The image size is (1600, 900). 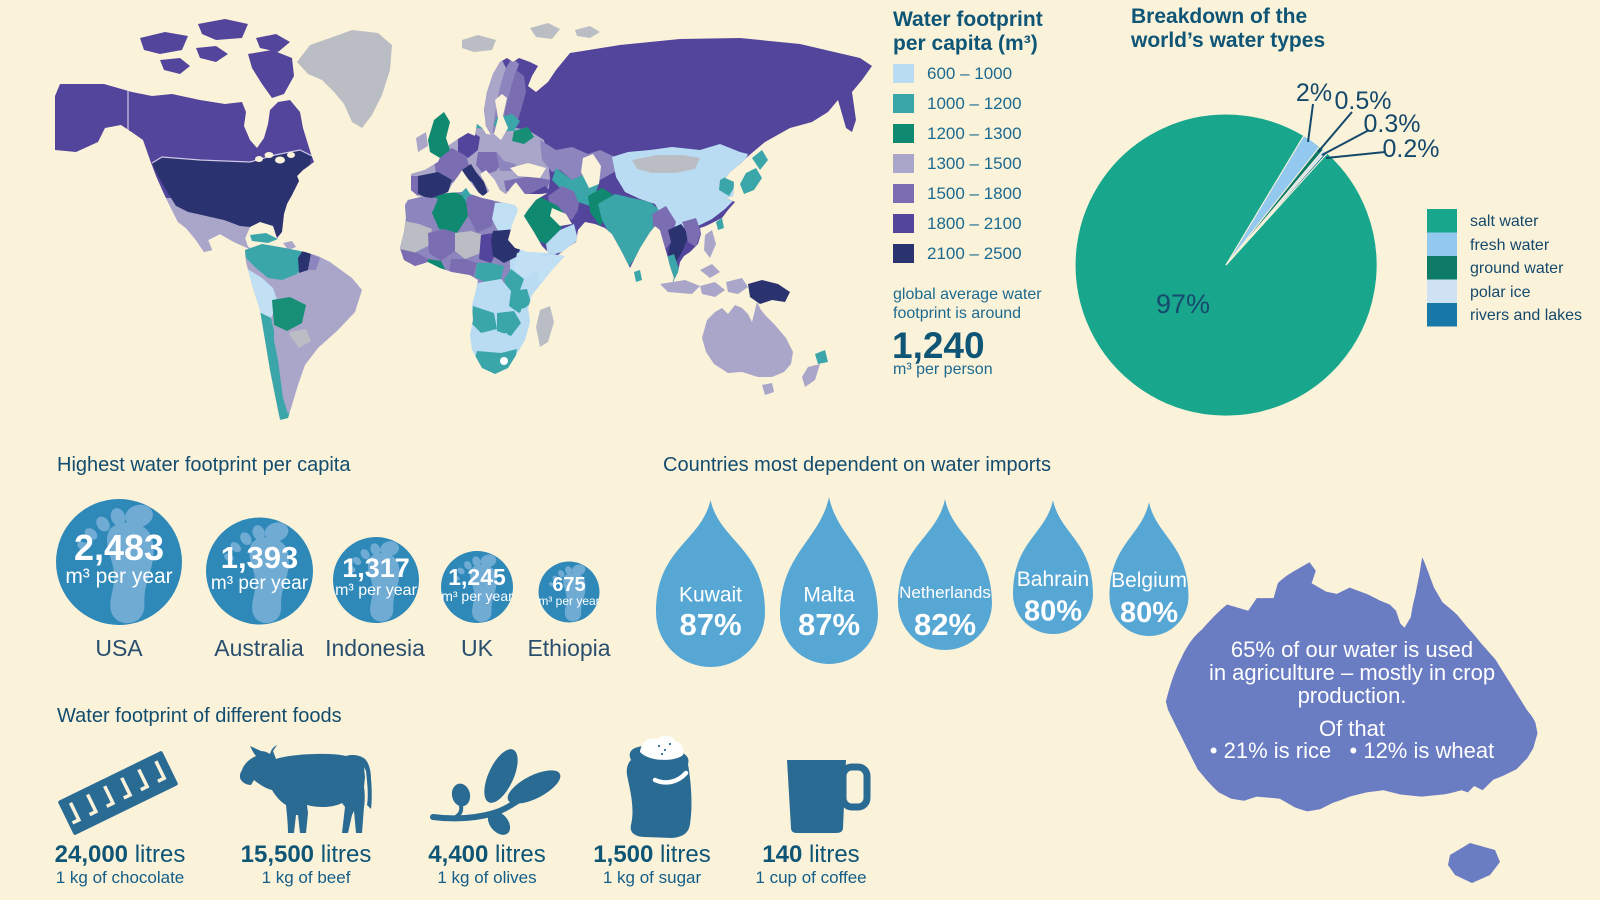 What do you see at coordinates (477, 648) in the screenshot?
I see `svg-text: UK` at bounding box center [477, 648].